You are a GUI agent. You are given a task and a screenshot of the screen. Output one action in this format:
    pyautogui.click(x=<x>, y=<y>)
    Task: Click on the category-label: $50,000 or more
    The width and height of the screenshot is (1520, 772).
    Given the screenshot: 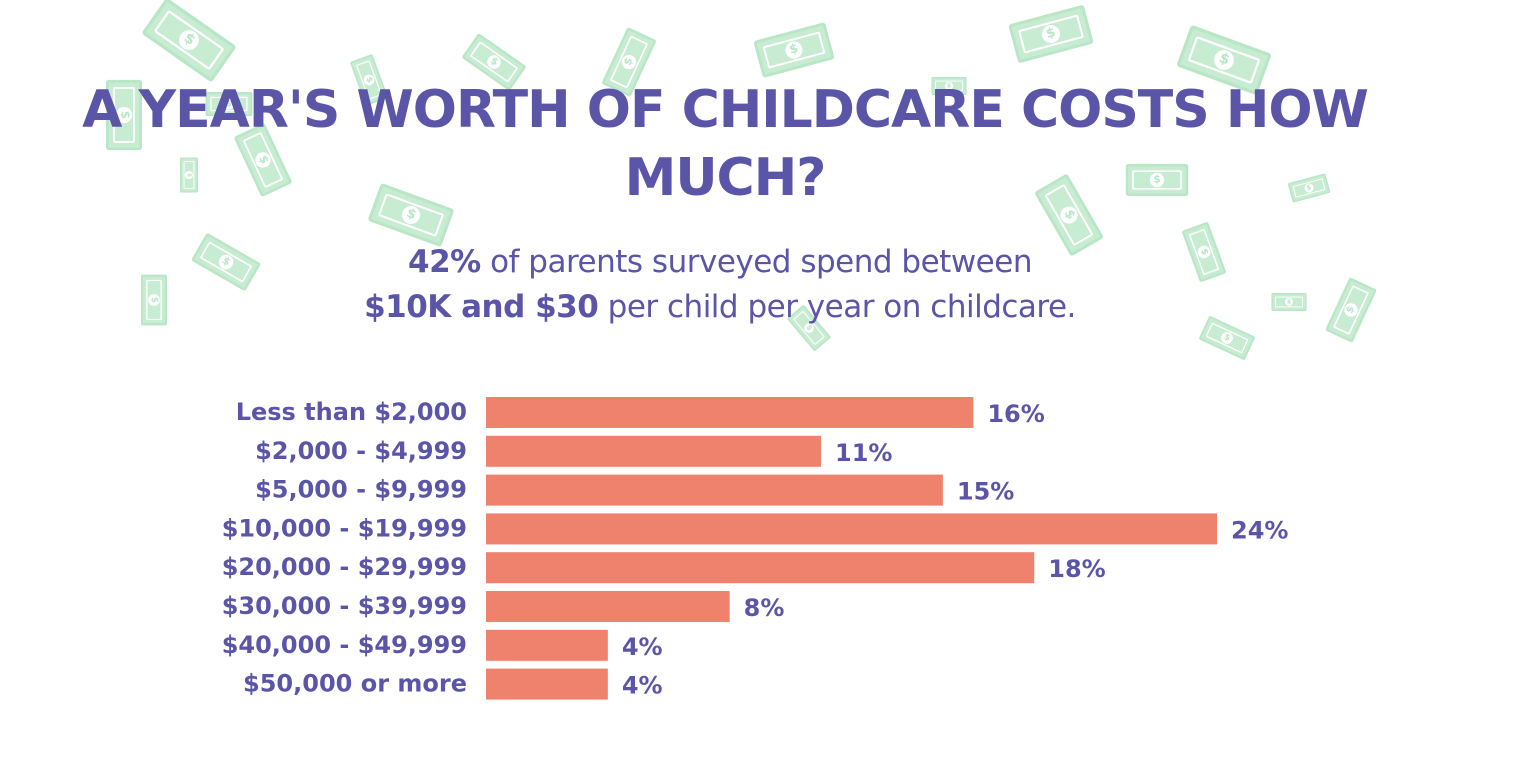 What is the action you would take?
    pyautogui.click(x=355, y=684)
    